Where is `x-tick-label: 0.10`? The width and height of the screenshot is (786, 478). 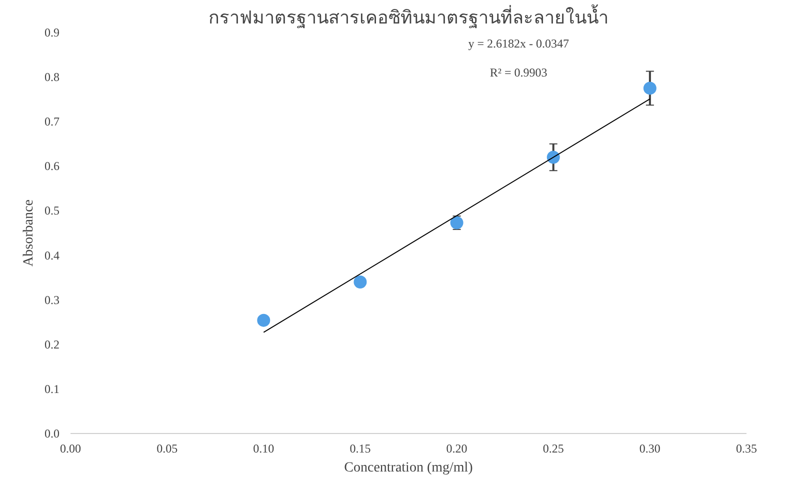 x-tick-label: 0.10 is located at coordinates (263, 449).